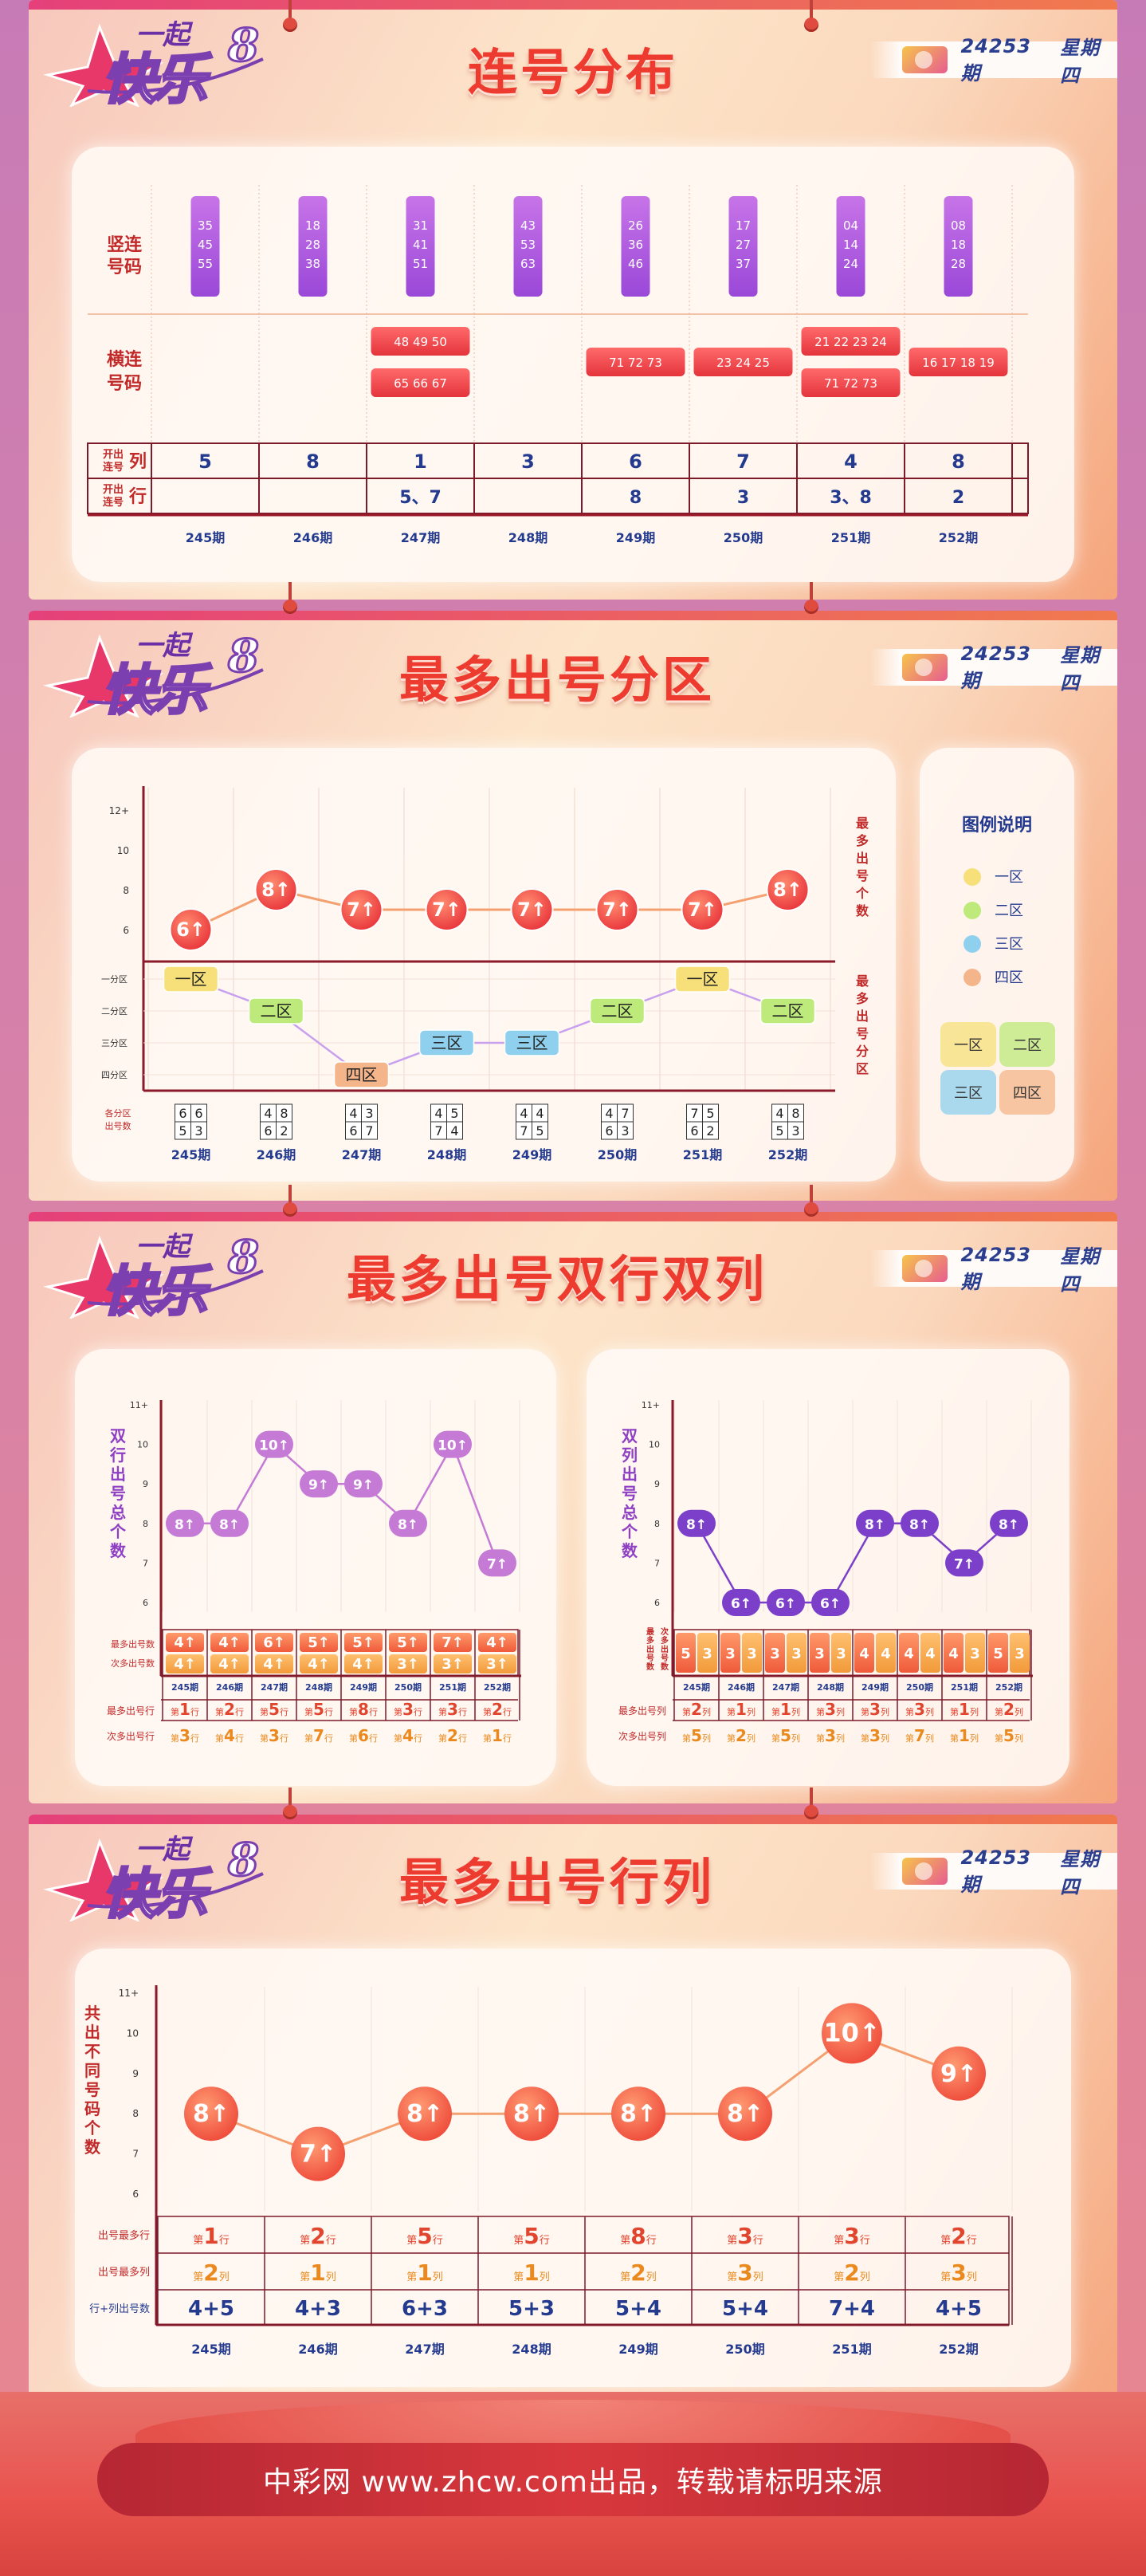 The height and width of the screenshot is (2576, 1146). Describe the element at coordinates (650, 1658) in the screenshot. I see `side-label-char: 号` at that location.